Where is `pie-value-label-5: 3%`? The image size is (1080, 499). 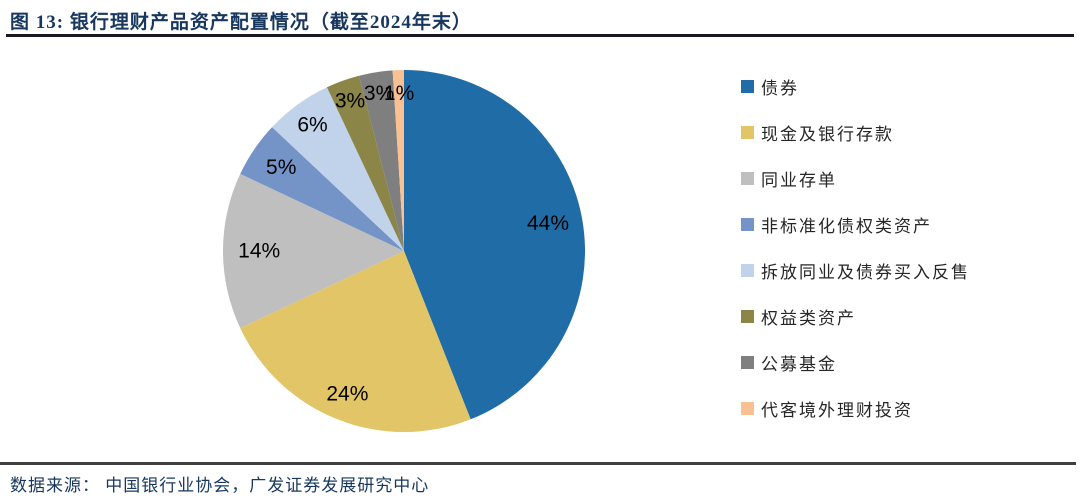 pie-value-label-5: 3% is located at coordinates (350, 101).